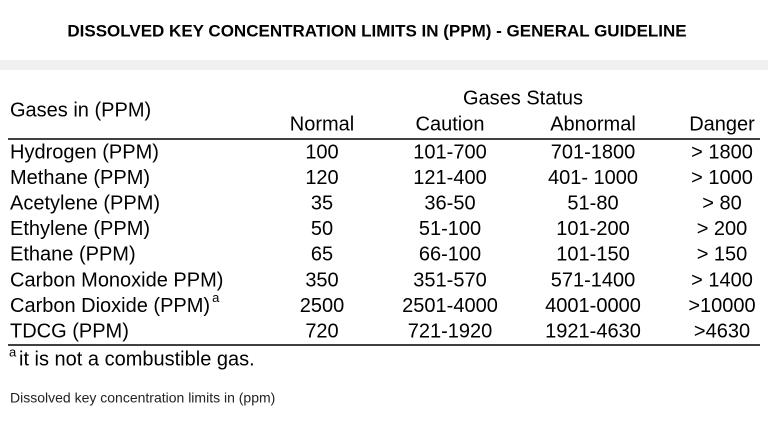  What do you see at coordinates (384, 65) in the screenshot?
I see `band` at bounding box center [384, 65].